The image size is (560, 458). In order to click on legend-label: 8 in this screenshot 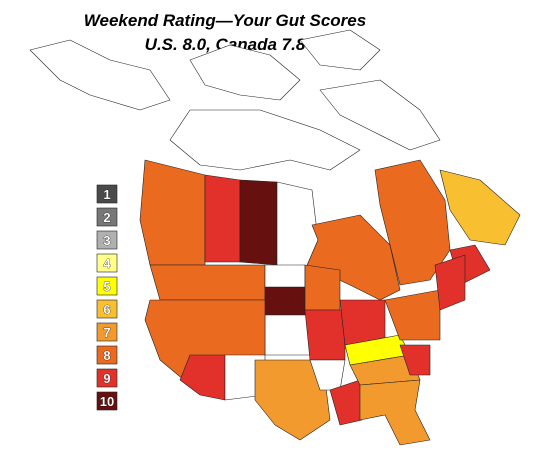, I will do `click(106, 355)`.